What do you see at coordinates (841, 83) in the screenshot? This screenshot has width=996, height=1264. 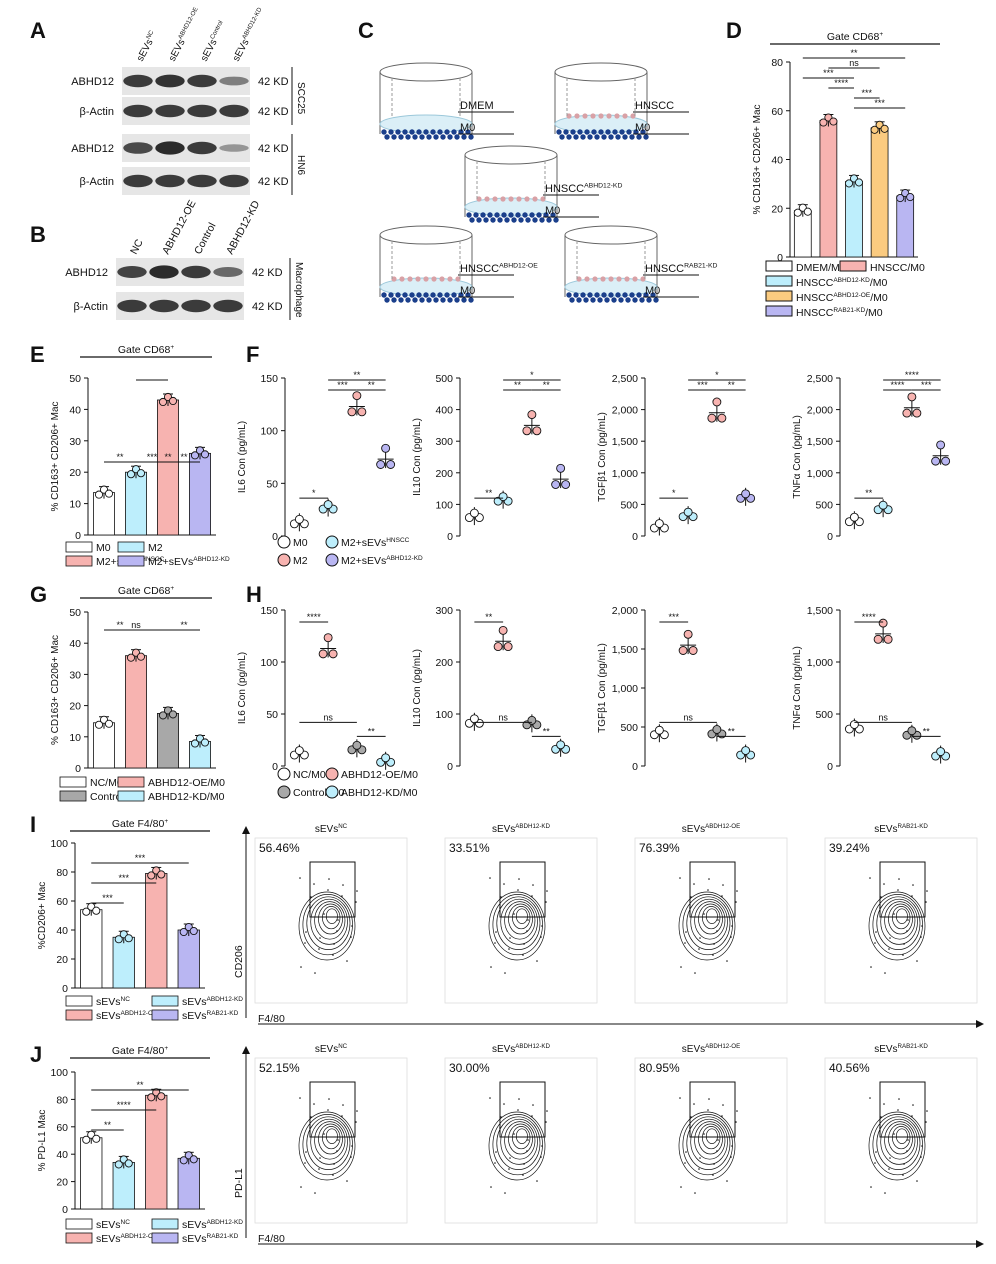 I see `d-sig-3: ****` at bounding box center [841, 83].